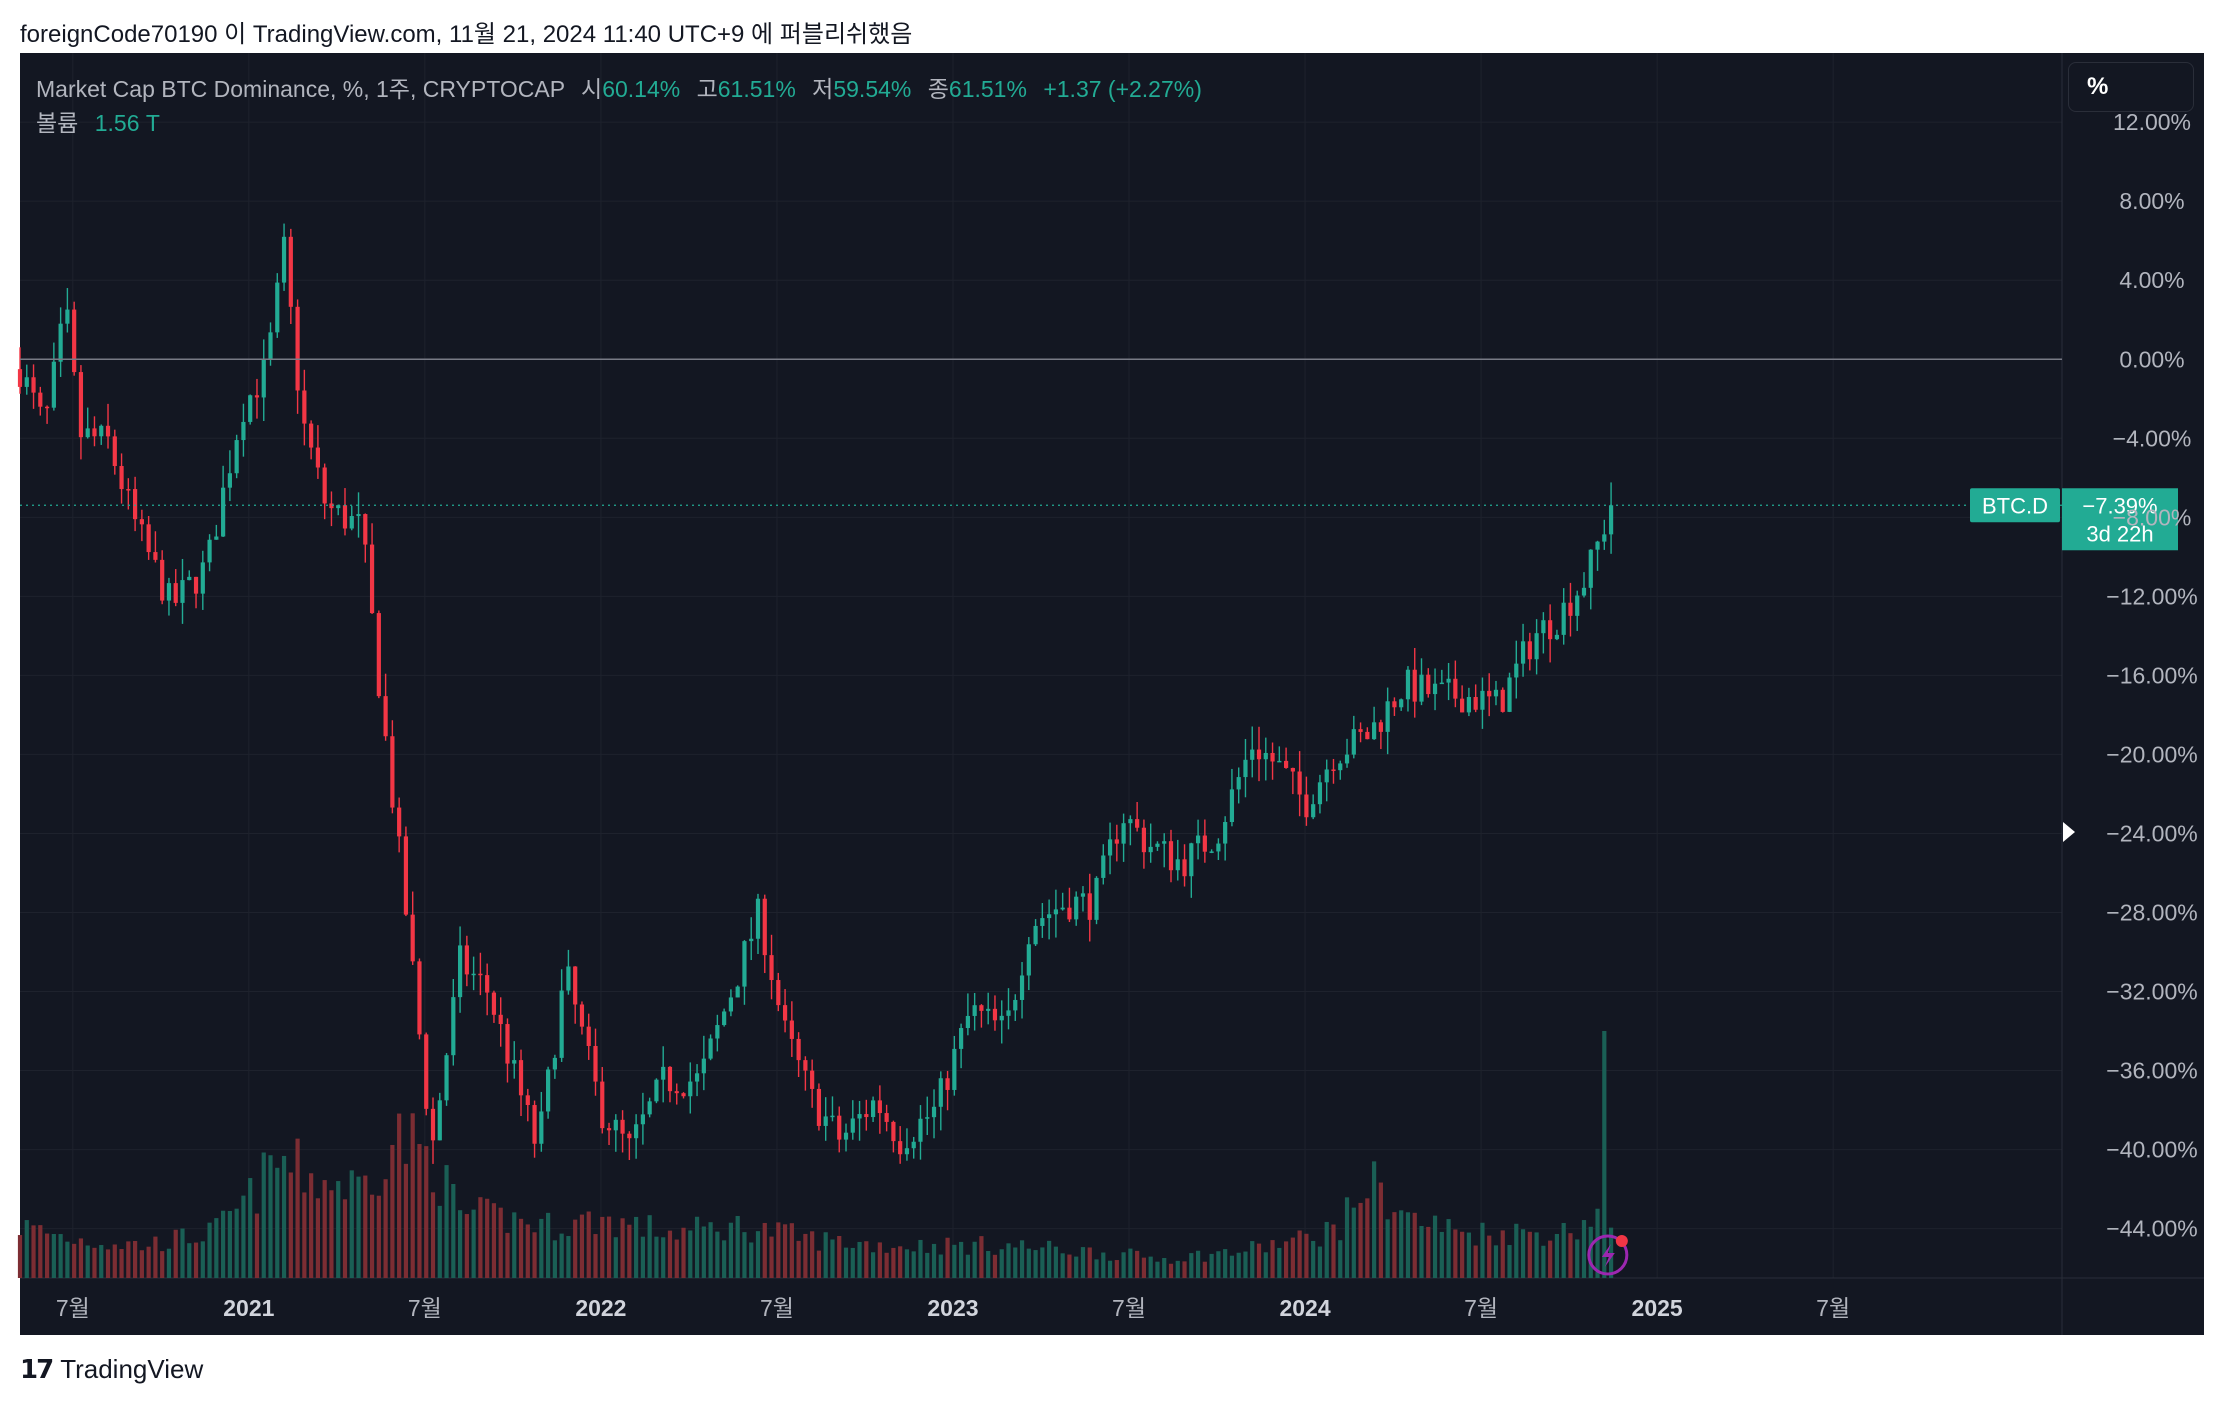 This screenshot has width=2224, height=1406. Describe the element at coordinates (1657, 1308) in the screenshot. I see `x-tick-label: 2025` at that location.